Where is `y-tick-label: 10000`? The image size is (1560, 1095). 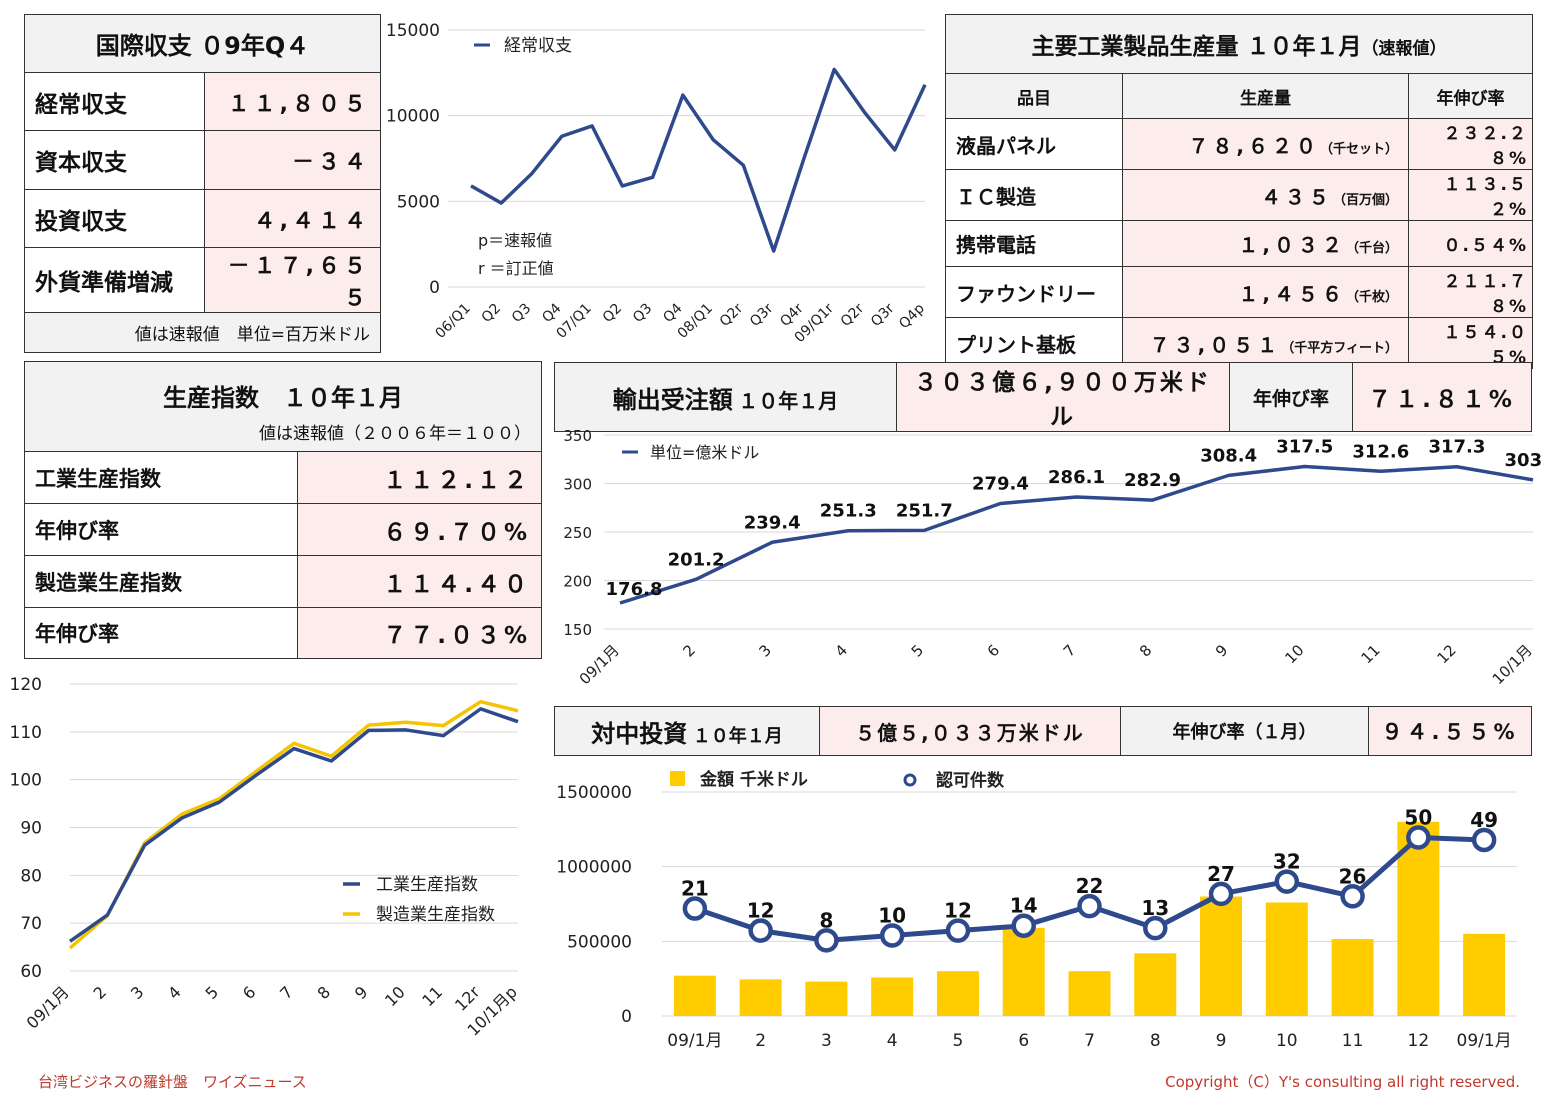 y-tick-label: 10000 is located at coordinates (413, 117).